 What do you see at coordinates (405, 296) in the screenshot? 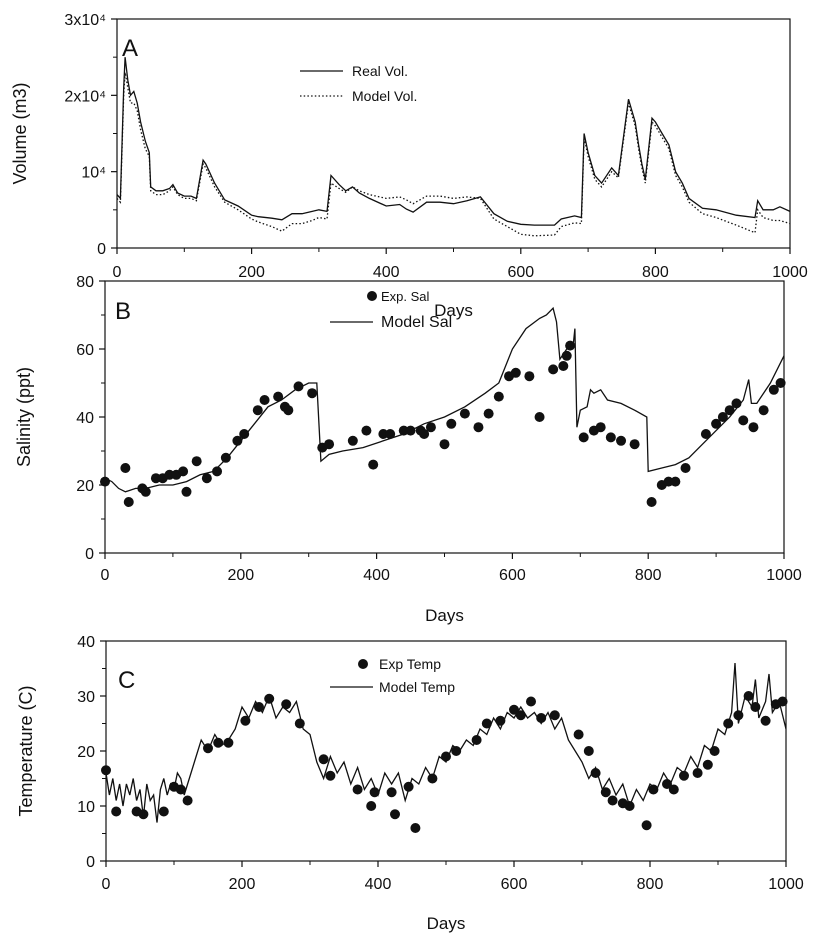
I see `panel-b-legend-label: Exp. Sal` at bounding box center [405, 296].